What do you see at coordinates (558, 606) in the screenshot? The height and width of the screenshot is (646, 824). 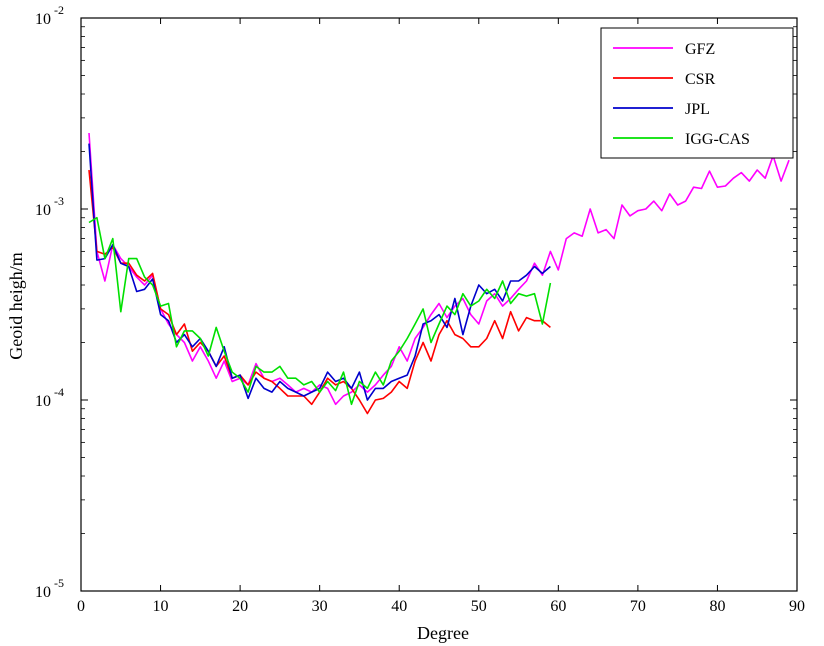 I see `x-tick-label: 60` at bounding box center [558, 606].